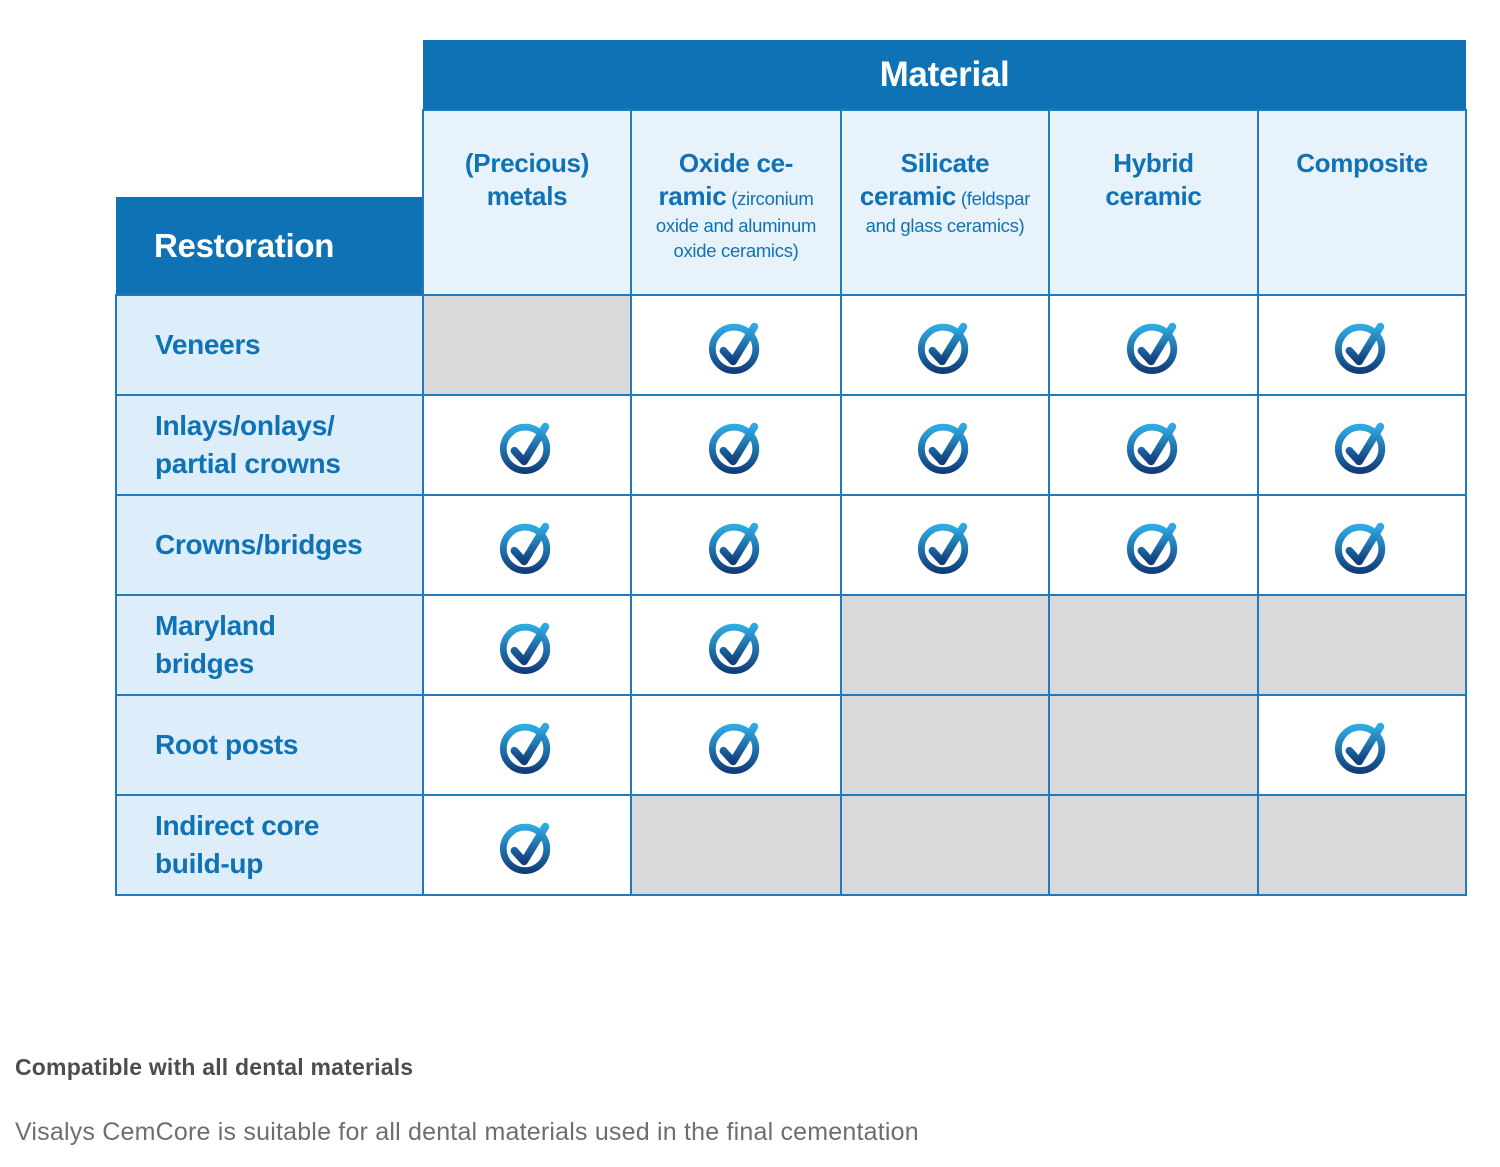  I want to click on column-header-hybrid-ceramic: Hybrid ceramic, so click(1153, 202).